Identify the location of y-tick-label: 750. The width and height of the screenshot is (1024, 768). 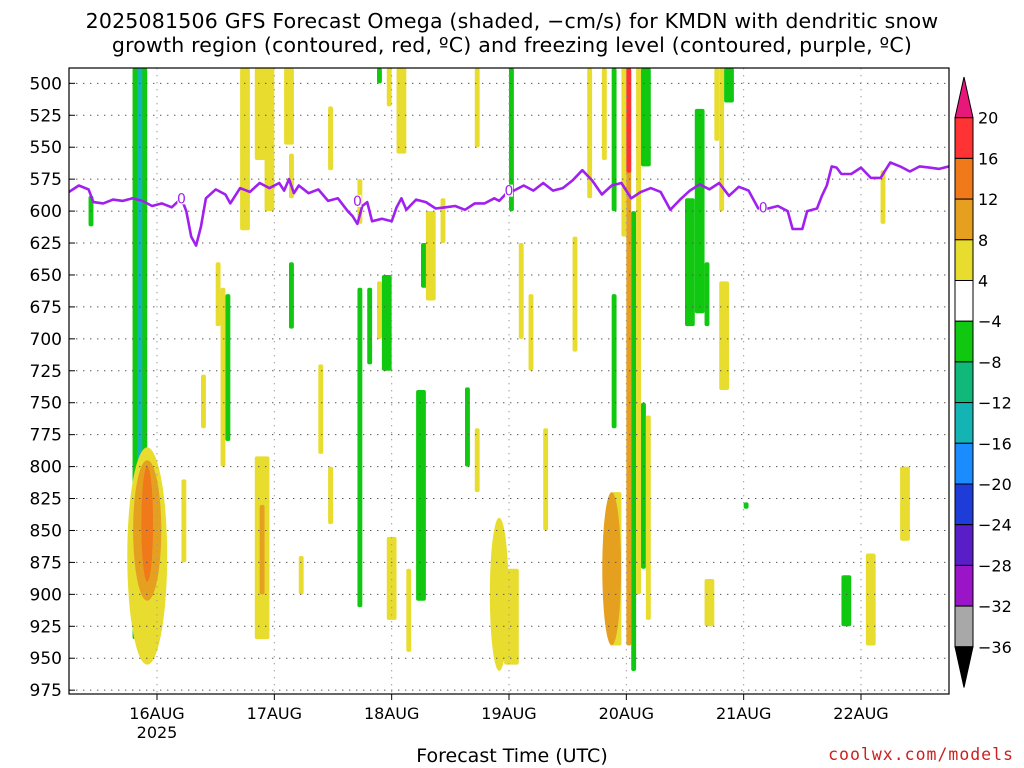
(46, 404).